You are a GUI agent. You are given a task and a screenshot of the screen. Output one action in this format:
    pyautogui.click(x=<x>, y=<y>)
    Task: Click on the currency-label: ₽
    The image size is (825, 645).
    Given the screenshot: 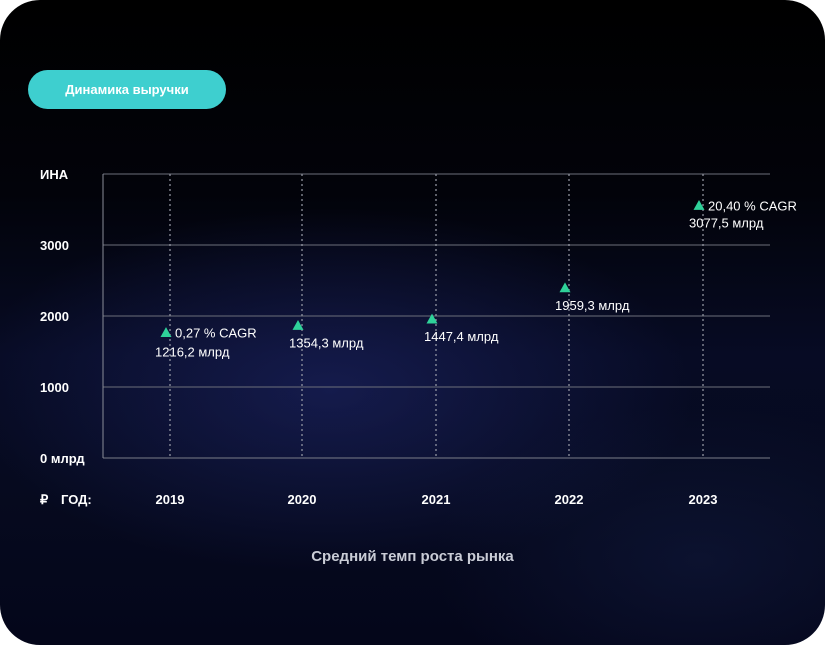 What is the action you would take?
    pyautogui.click(x=44, y=499)
    